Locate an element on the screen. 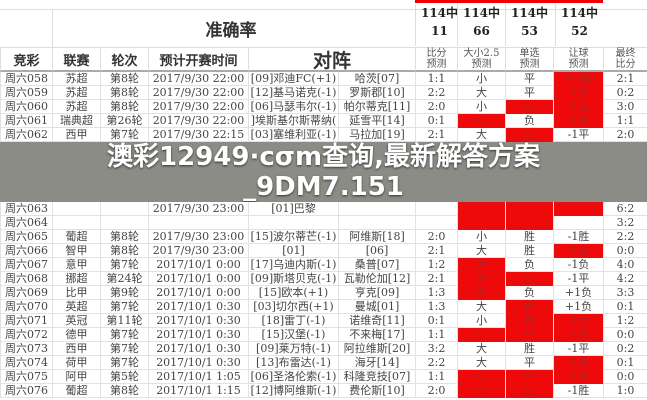 The width and height of the screenshot is (647, 400). table-cell: -1平 is located at coordinates (578, 135).